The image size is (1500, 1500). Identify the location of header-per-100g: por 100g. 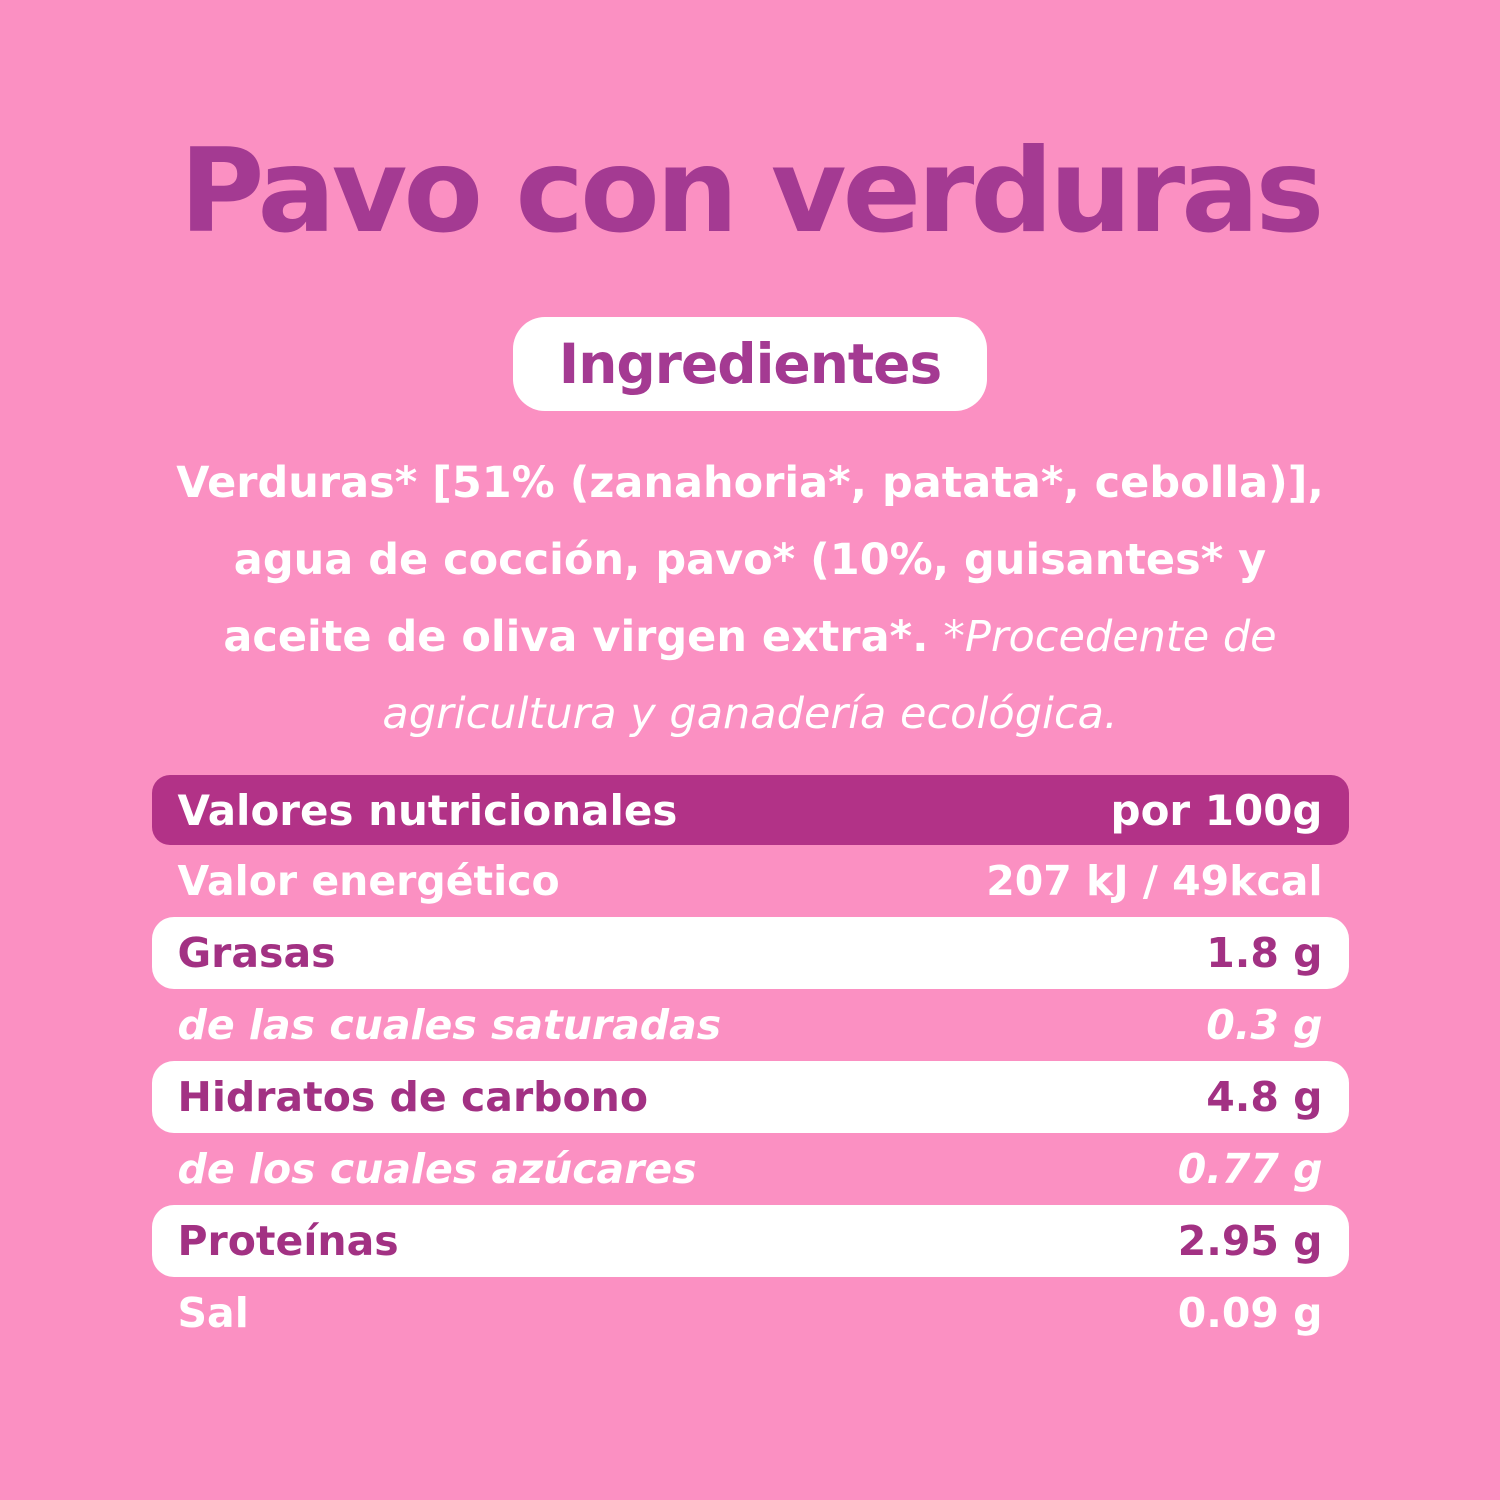
(1216, 810).